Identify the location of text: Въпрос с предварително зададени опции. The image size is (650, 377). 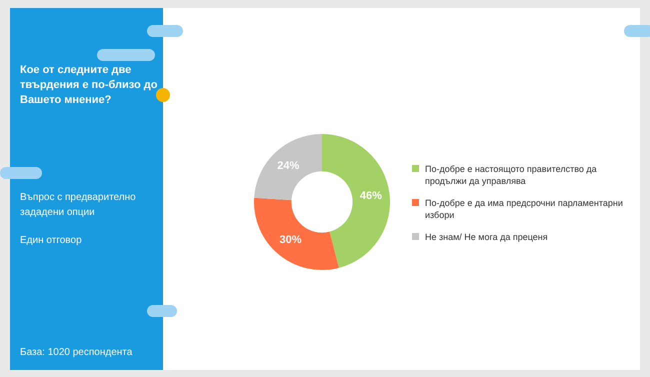
(78, 205).